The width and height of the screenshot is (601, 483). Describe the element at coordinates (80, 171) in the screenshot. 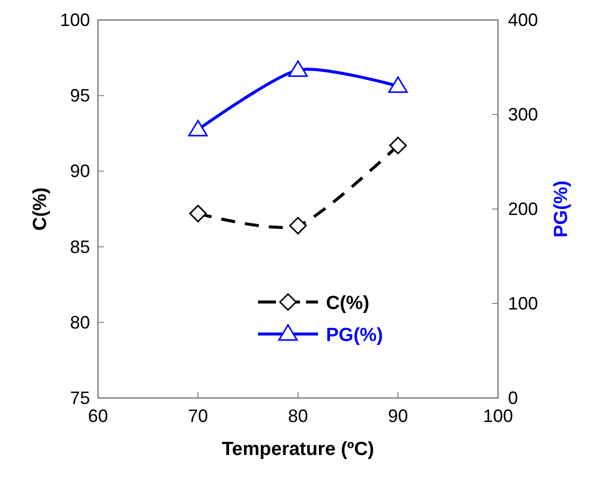

I see `y-tick-label: 90` at that location.